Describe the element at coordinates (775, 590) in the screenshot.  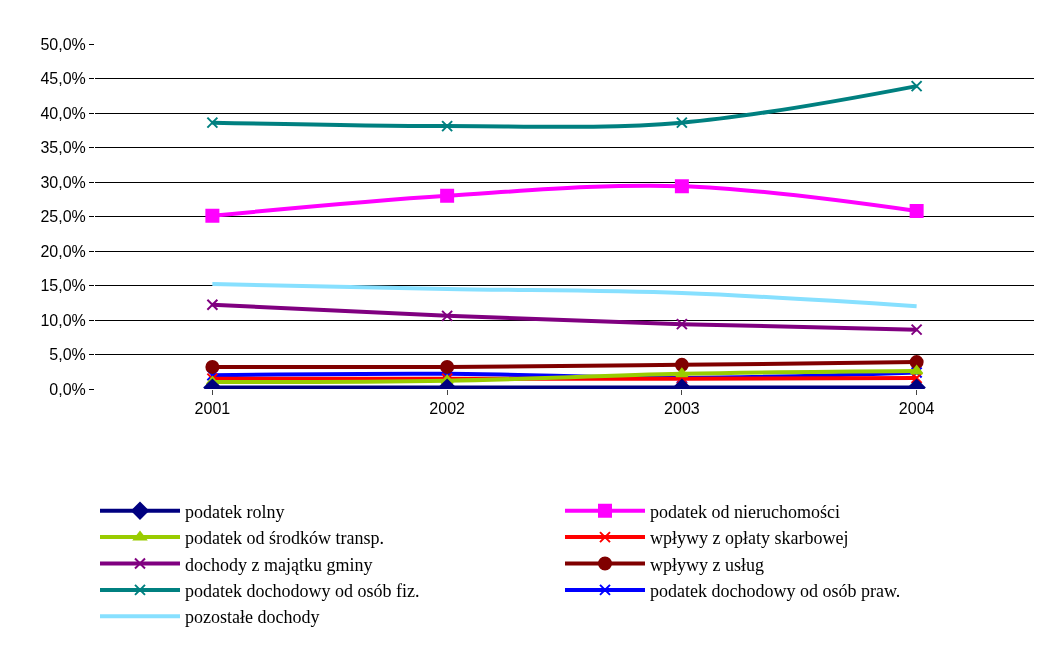
I see `legend-label: podatek dochodowy od osób praw.` at that location.